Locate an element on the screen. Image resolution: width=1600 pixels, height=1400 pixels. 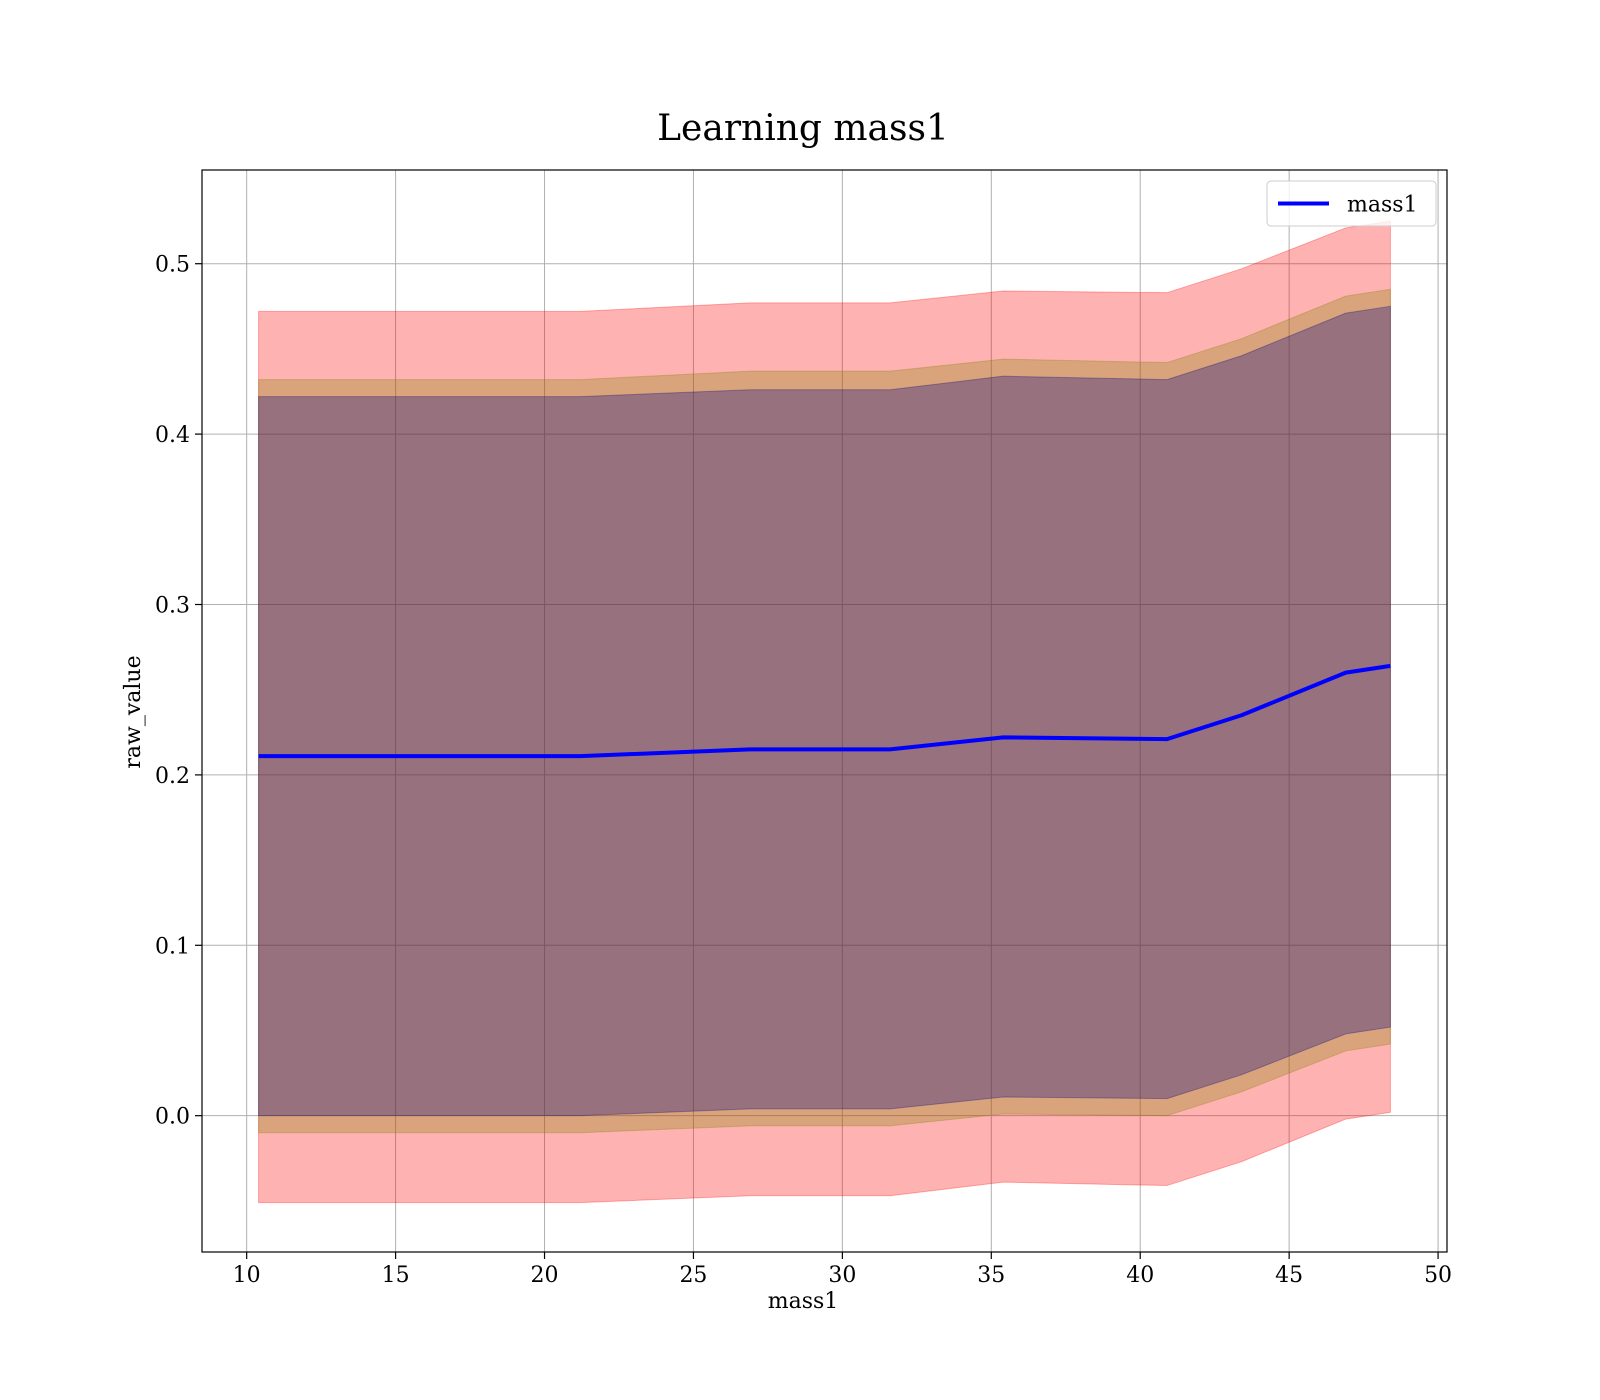
x-tick-label: 25 is located at coordinates (693, 1275).